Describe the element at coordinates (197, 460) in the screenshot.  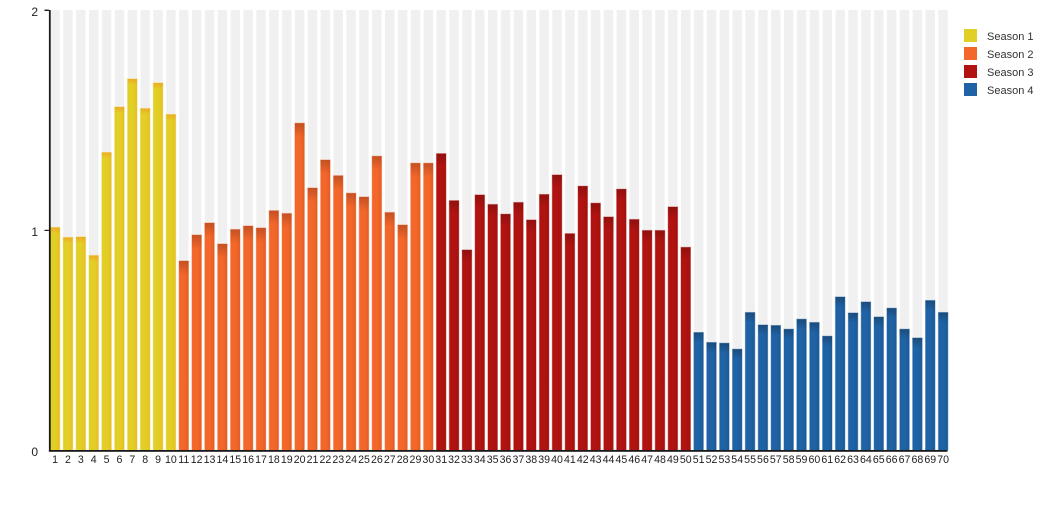
I see `svg-text: 12` at that location.